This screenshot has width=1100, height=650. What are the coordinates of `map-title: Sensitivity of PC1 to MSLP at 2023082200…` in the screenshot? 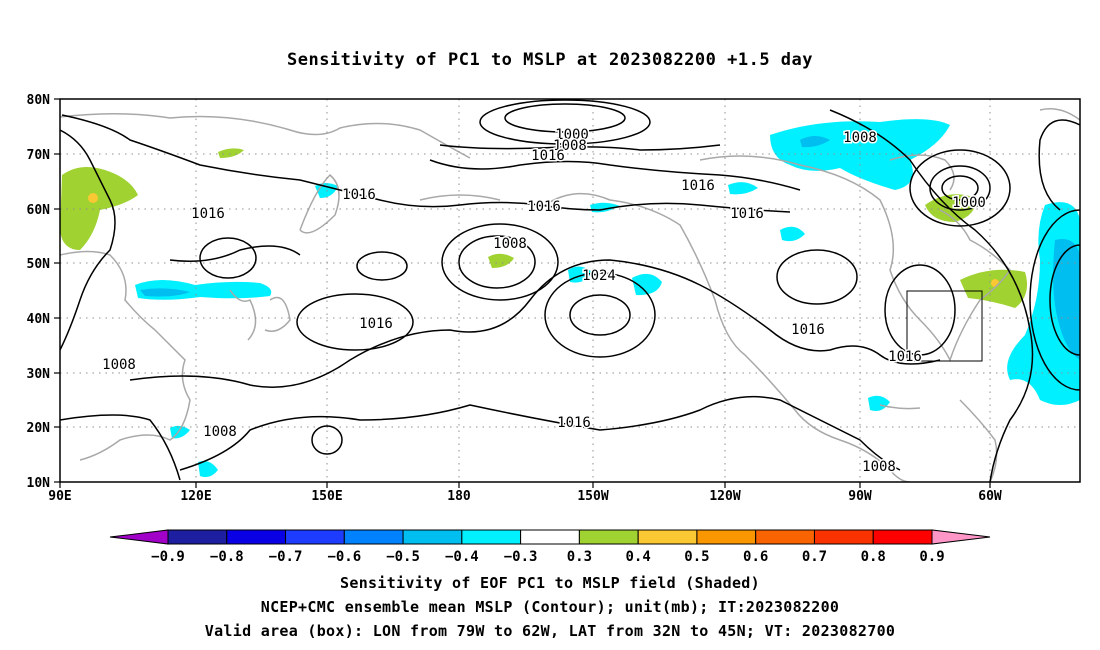 It's located at (549, 60).